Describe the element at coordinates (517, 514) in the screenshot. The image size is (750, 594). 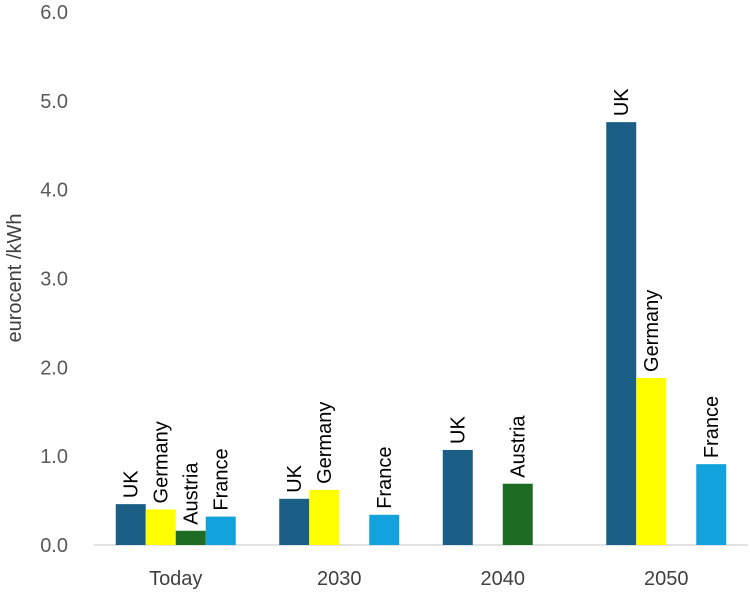
I see `bar-austria-2040` at that location.